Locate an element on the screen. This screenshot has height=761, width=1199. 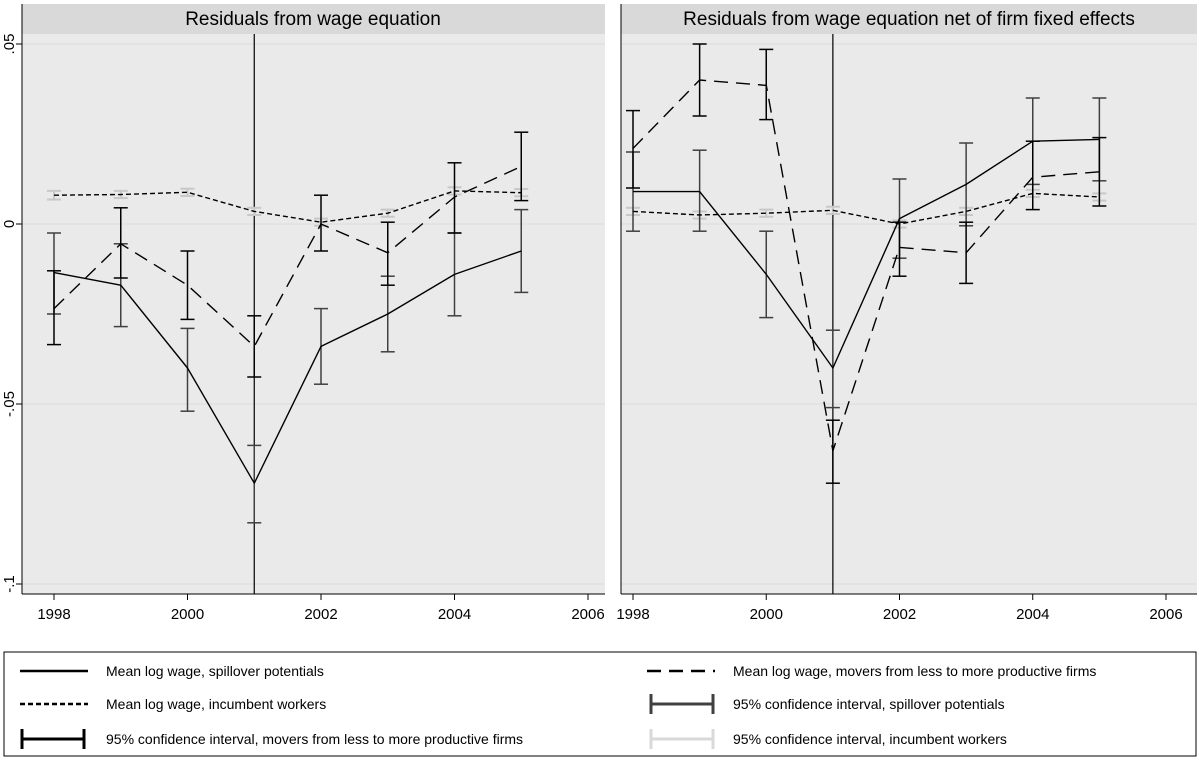
panel-left-title-strip is located at coordinates (313, 19).